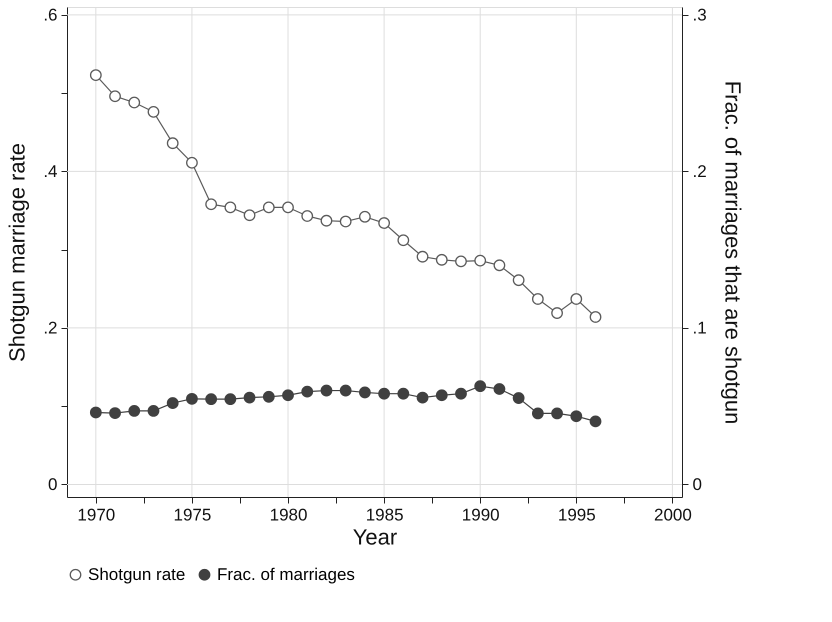 The height and width of the screenshot is (622, 832). What do you see at coordinates (193, 515) in the screenshot?
I see `x-tick-label: 1975` at bounding box center [193, 515].